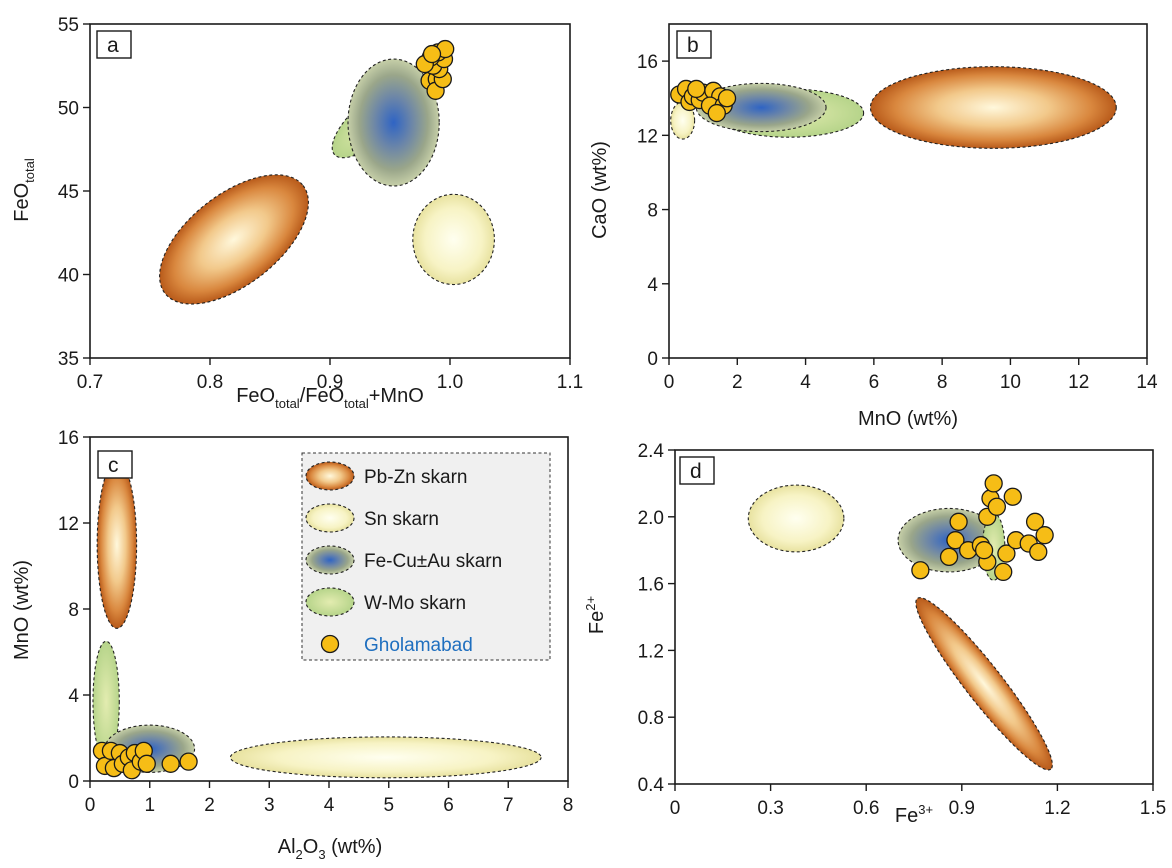 This screenshot has width=1172, height=868. I want to click on legend-label-gholamabad: Gholamabad, so click(418, 645).